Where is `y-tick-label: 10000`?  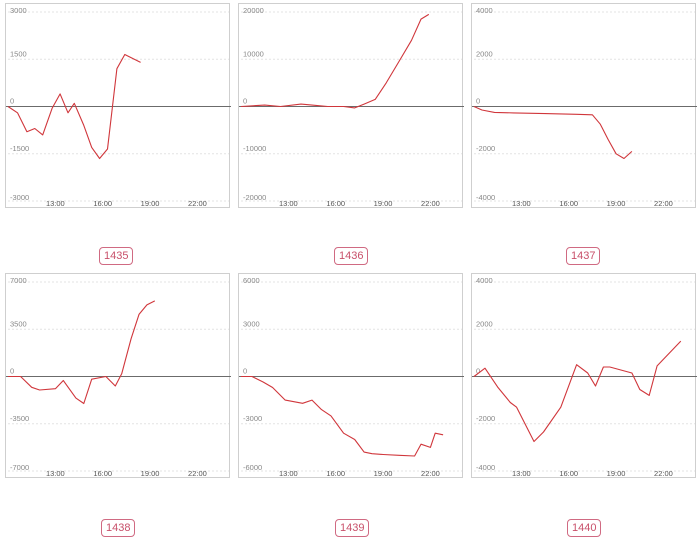 y-tick-label: 10000 is located at coordinates (253, 53).